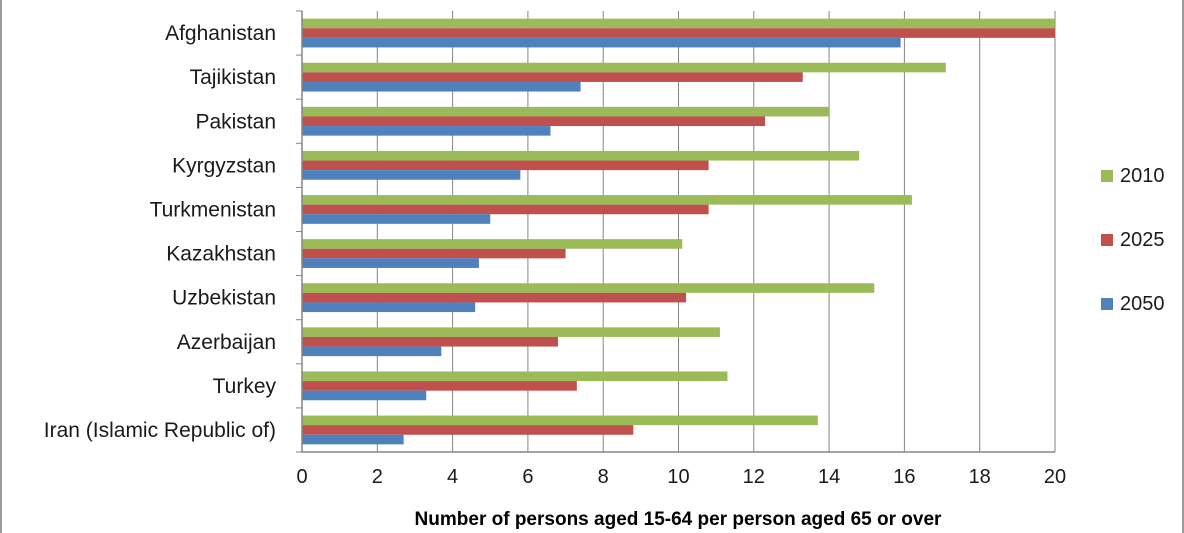 The height and width of the screenshot is (533, 1184). I want to click on legend-swatch-2025, so click(1107, 240).